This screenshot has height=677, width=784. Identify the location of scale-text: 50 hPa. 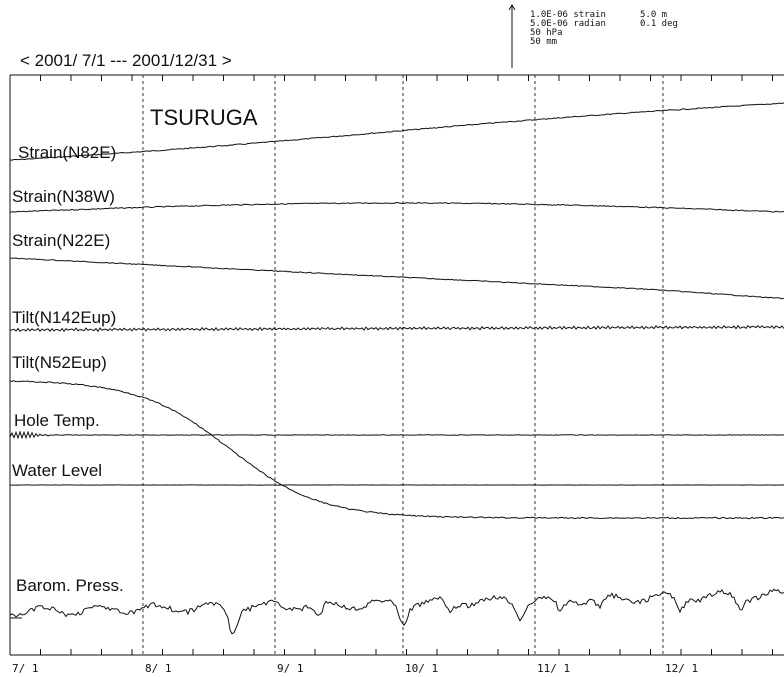
(546, 33).